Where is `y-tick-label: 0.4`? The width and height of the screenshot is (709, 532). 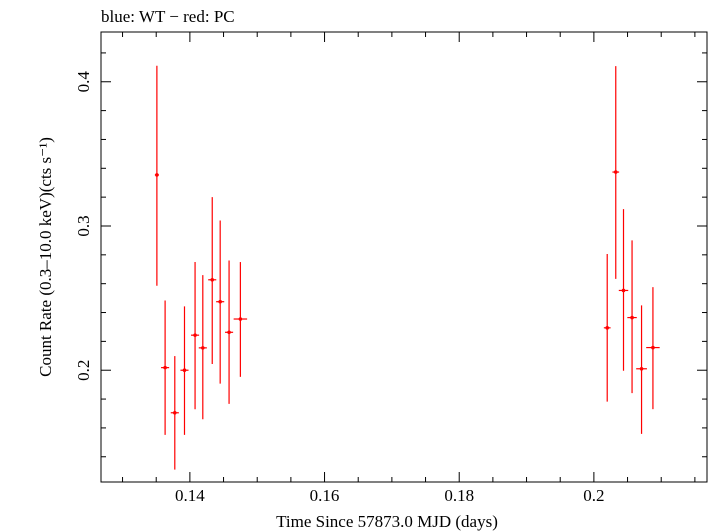 y-tick-label: 0.4 is located at coordinates (83, 82).